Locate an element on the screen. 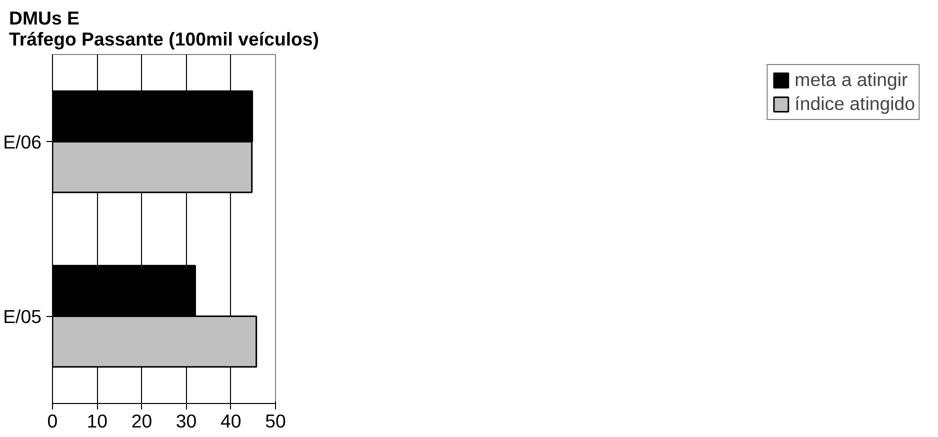 Image resolution: width=938 pixels, height=437 pixels. x-tick-label: 0 is located at coordinates (52, 421).